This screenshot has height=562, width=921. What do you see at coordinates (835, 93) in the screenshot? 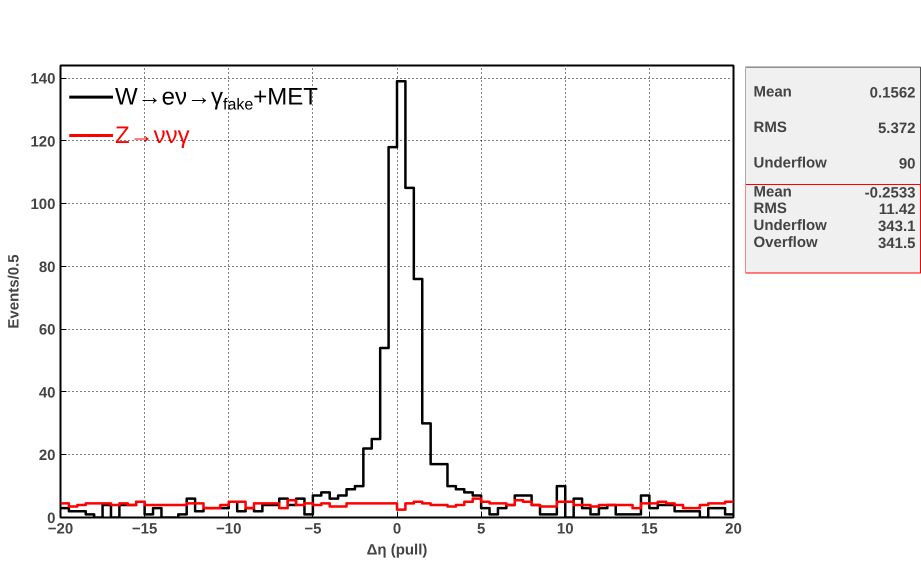
I see `text: Mean 0.1562` at bounding box center [835, 93].